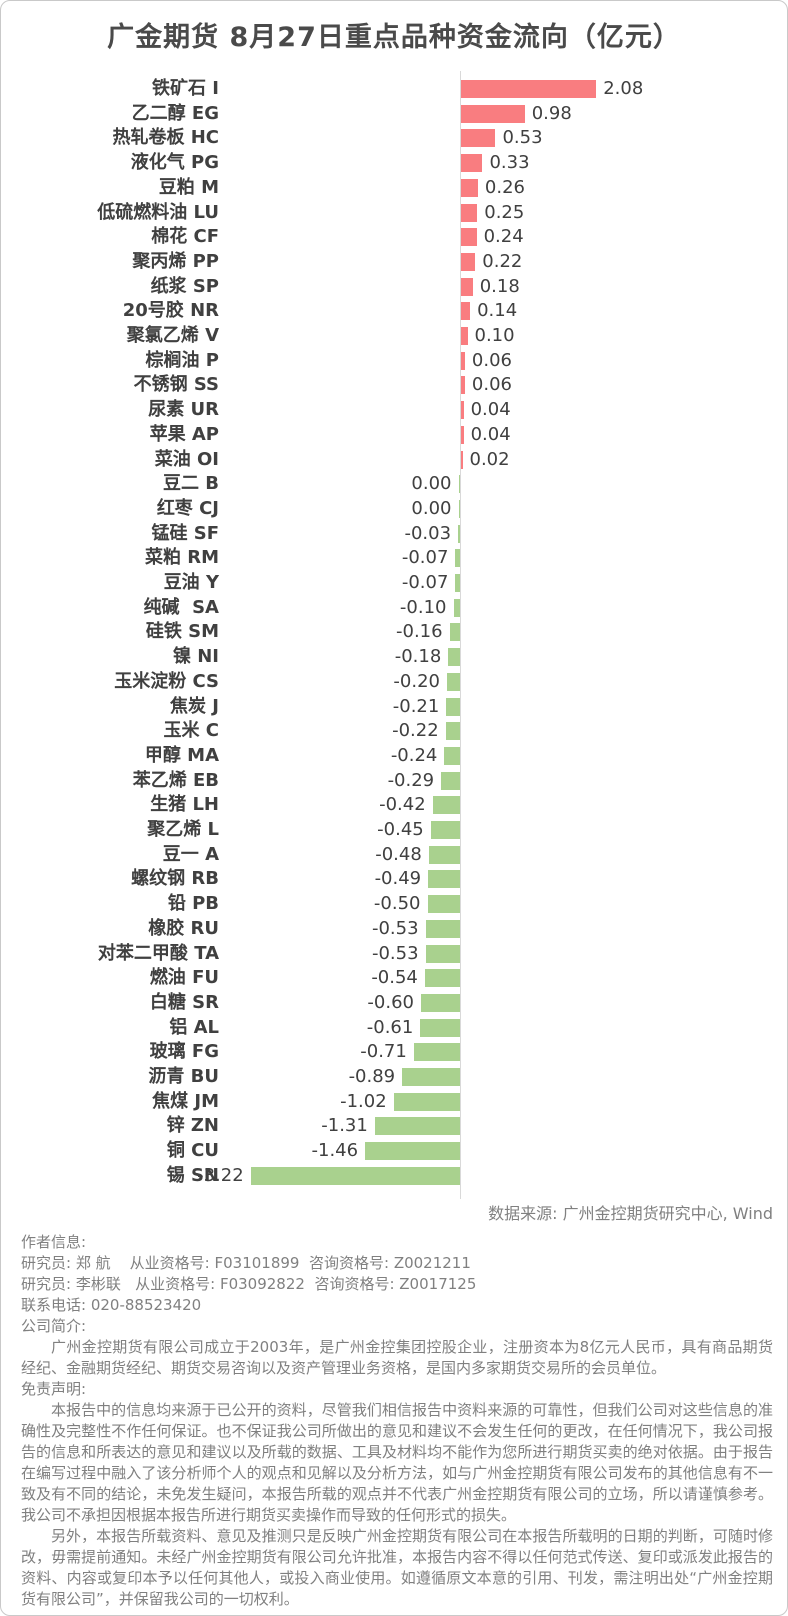 The image size is (788, 1616). I want to click on category-label: 豆二 B, so click(191, 484).